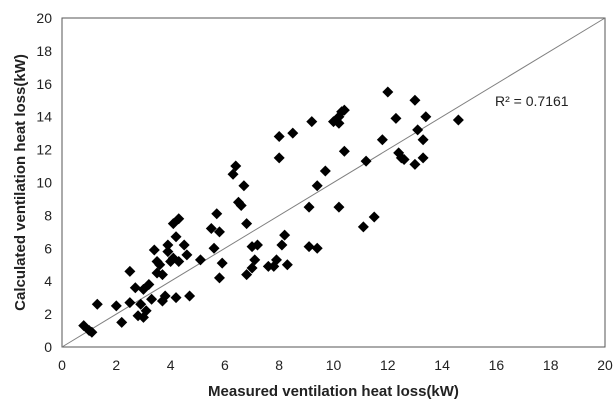 The height and width of the screenshot is (402, 613). What do you see at coordinates (20, 182) in the screenshot?
I see `y-axis-title: Calculated ventilation heat loss(kW)` at bounding box center [20, 182].